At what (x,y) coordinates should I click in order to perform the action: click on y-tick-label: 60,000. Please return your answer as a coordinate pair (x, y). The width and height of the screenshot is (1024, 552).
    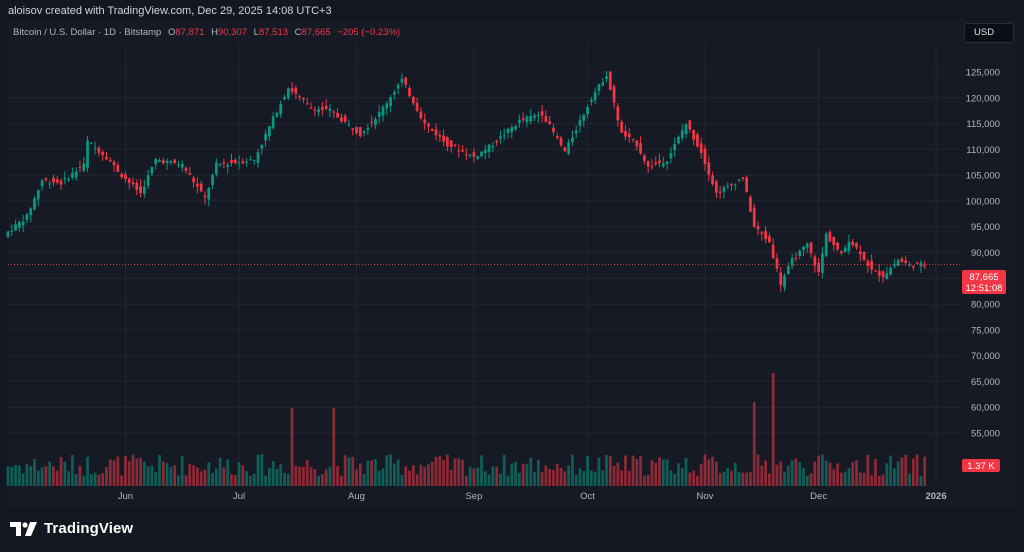
    Looking at the image, I should click on (985, 408).